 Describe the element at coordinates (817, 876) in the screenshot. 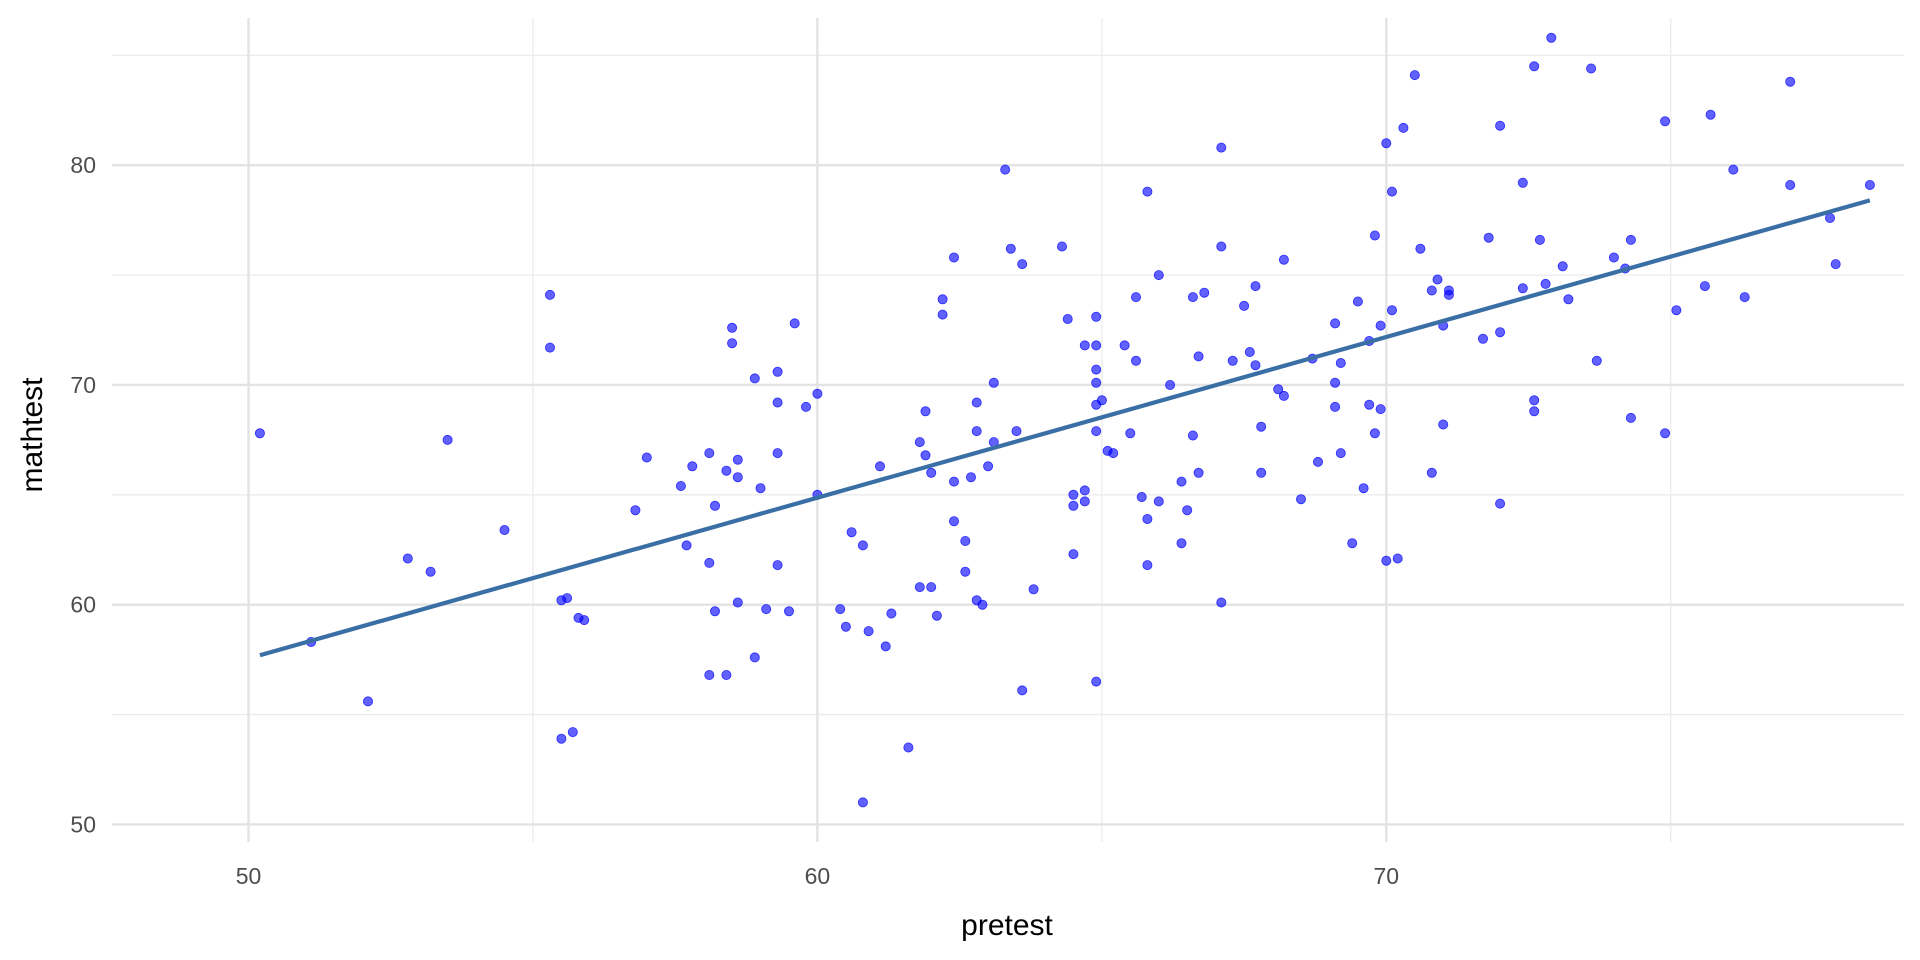

I see `x-tick-labels: 50 60 70` at that location.